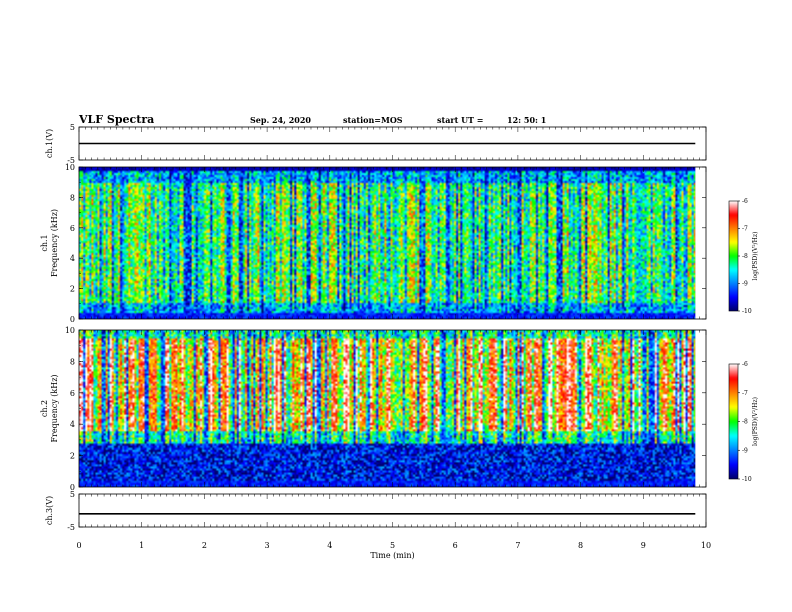 The image size is (792, 612). Describe the element at coordinates (280, 120) in the screenshot. I see `date-label: Sep. 24, 2020` at that location.